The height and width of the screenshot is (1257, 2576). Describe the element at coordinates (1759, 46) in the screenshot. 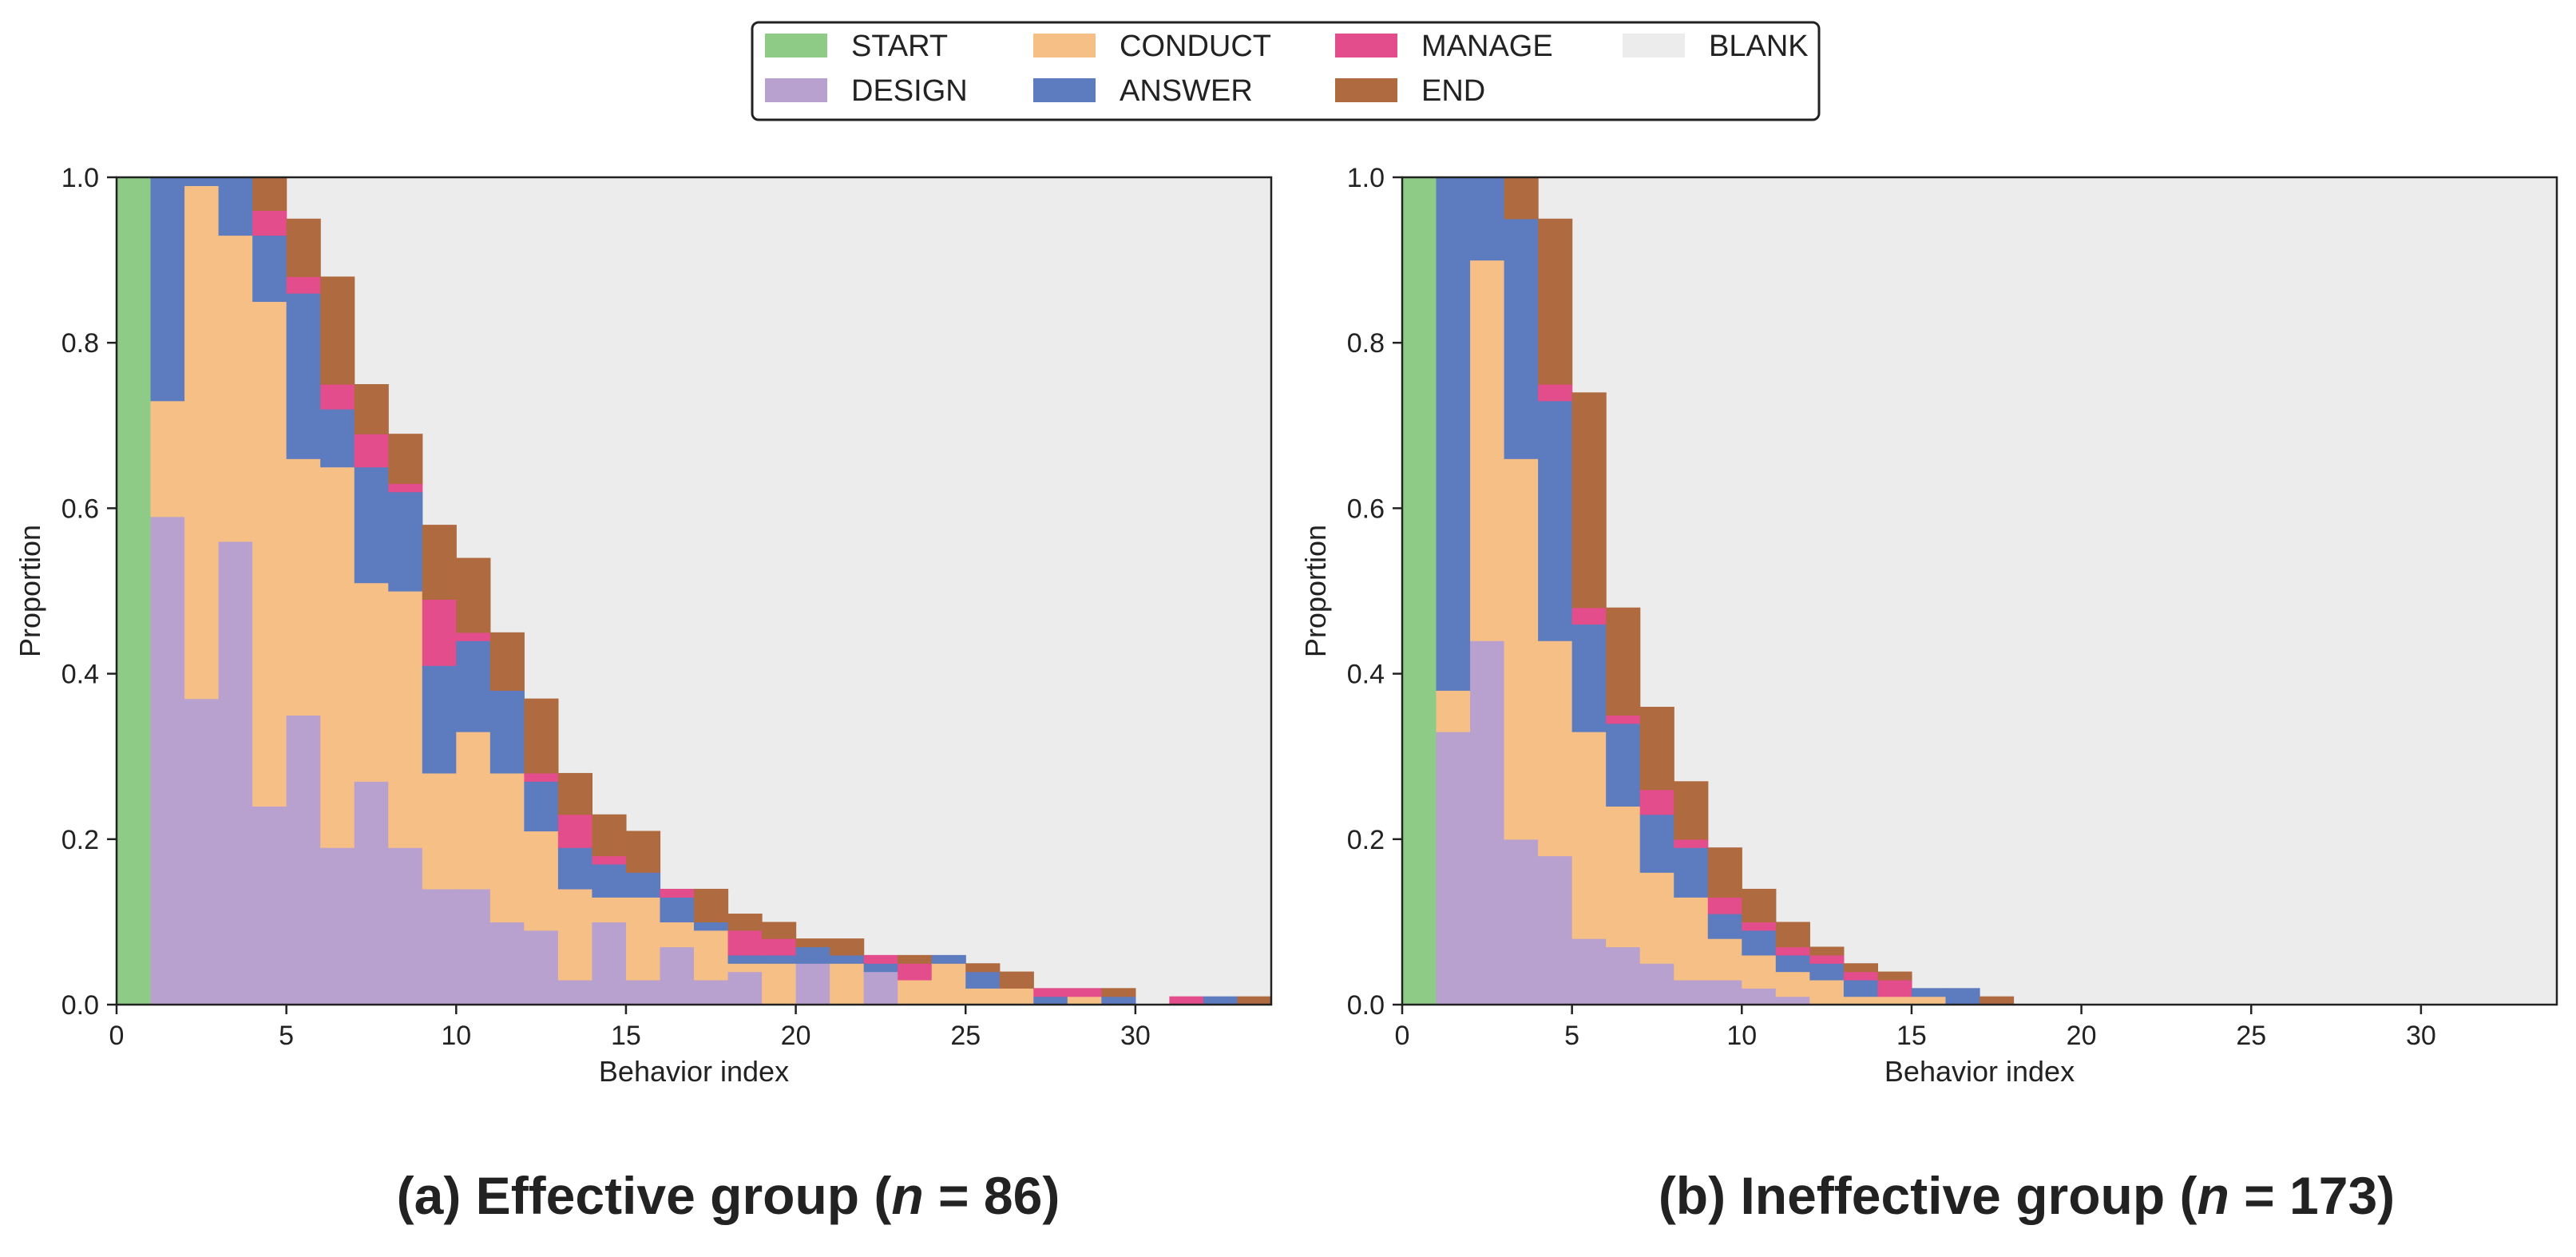

I see `legend-label-blank: BLANK` at that location.